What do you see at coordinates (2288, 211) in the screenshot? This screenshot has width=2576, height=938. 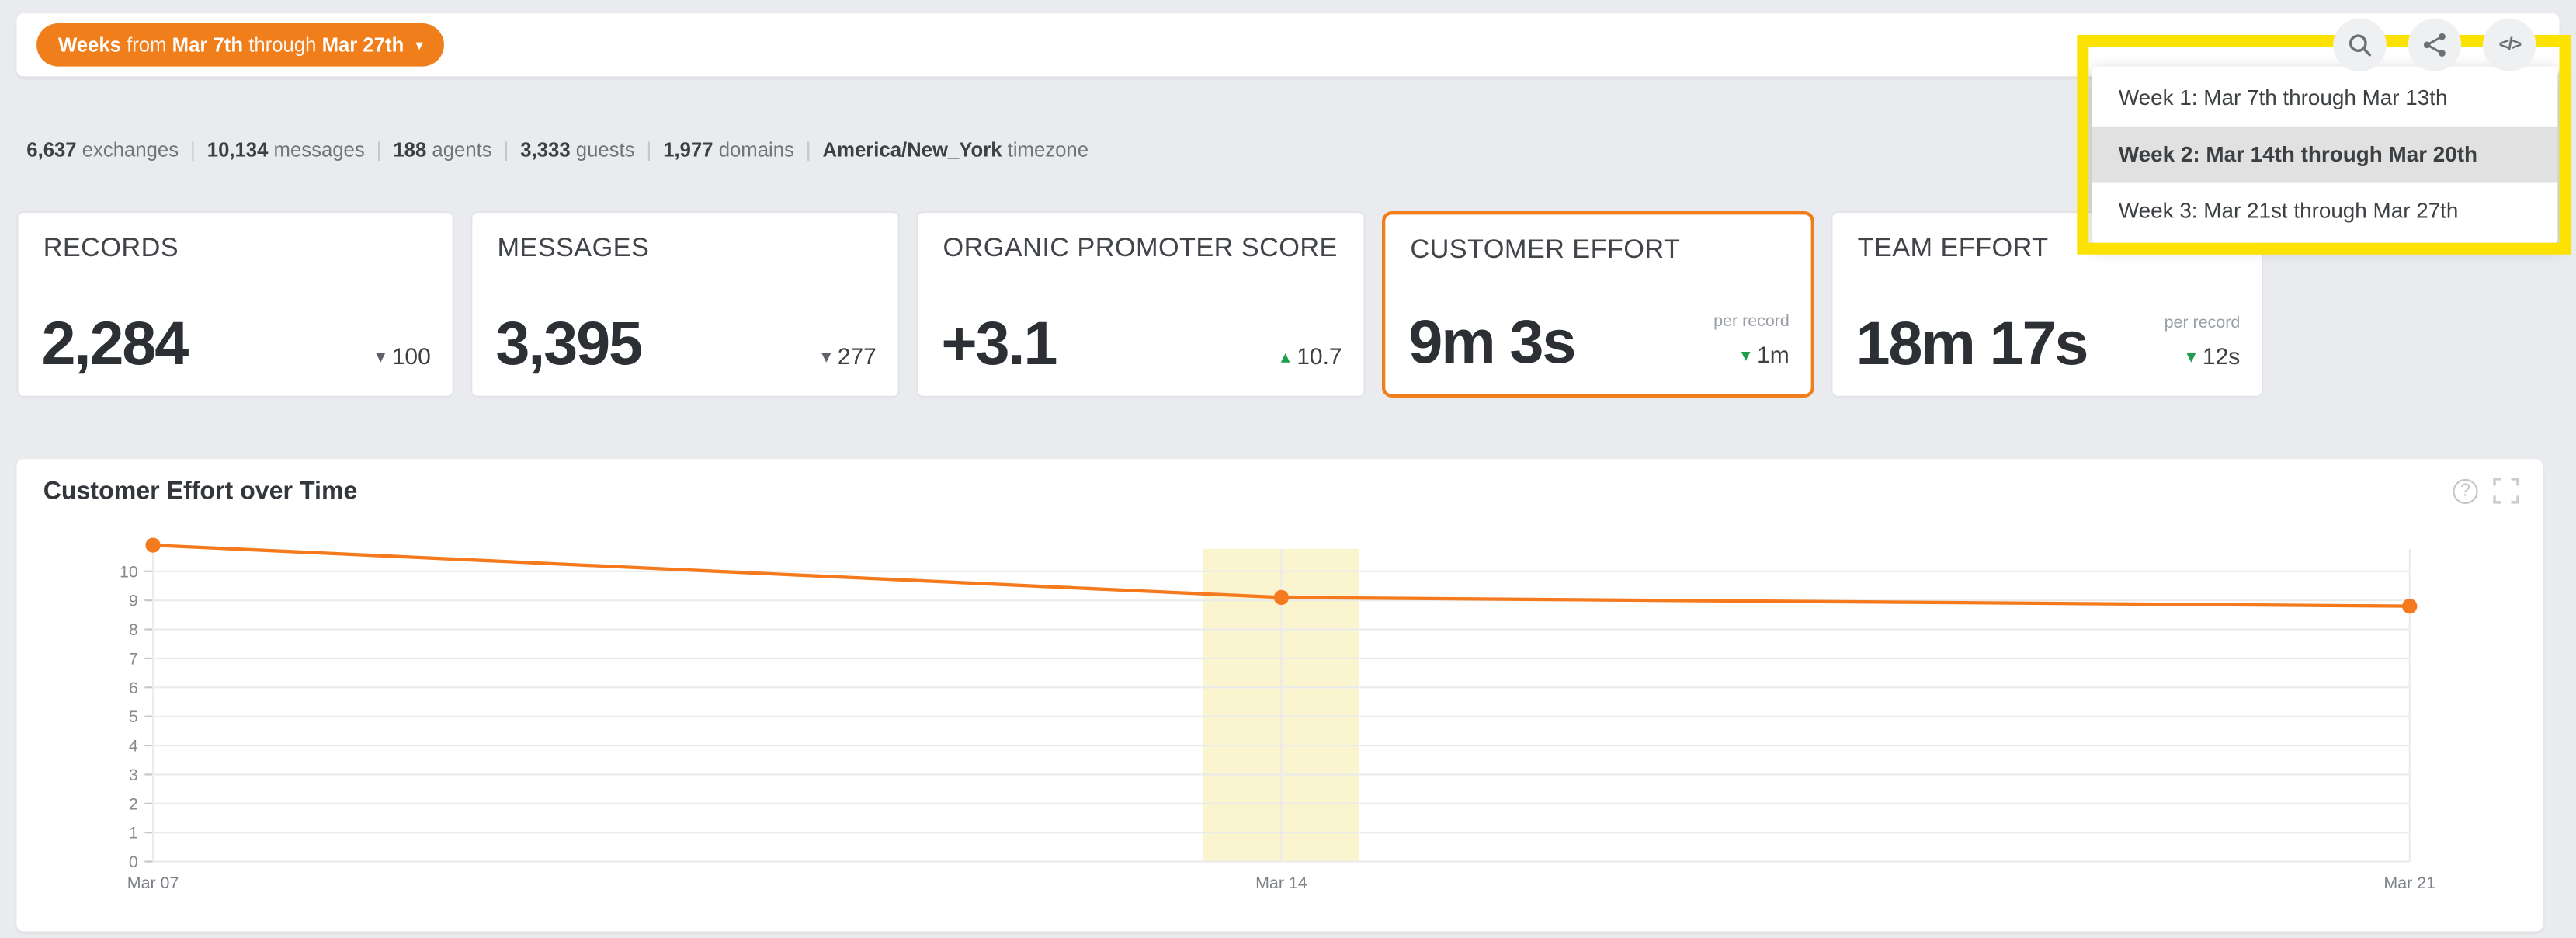 I see `dropdown-item-week-3: Week 3: Mar 21st through Mar 27th` at bounding box center [2288, 211].